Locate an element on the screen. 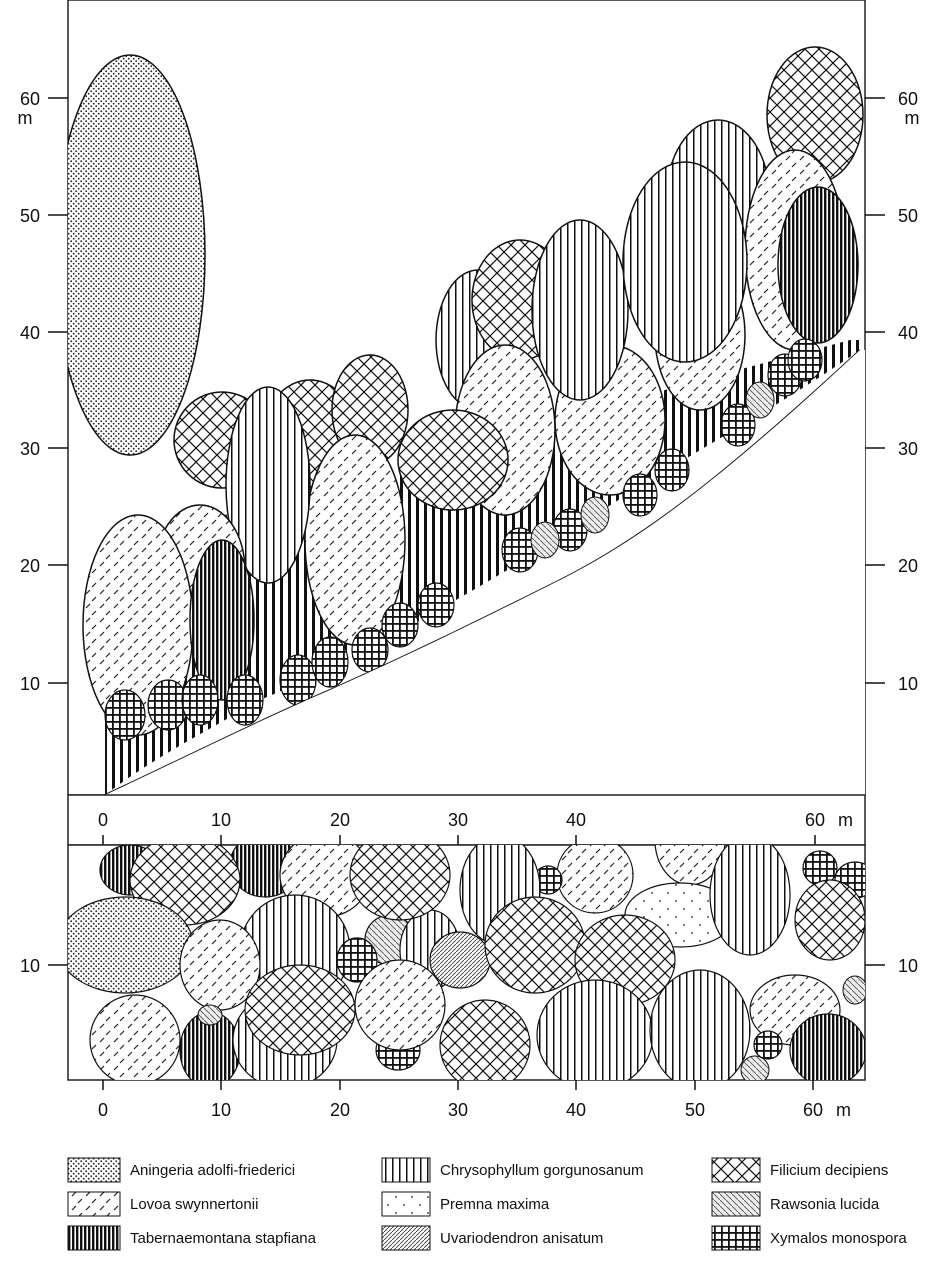 This screenshot has width=952, height=1262. legend-swatch-chryso is located at coordinates (406, 1170).